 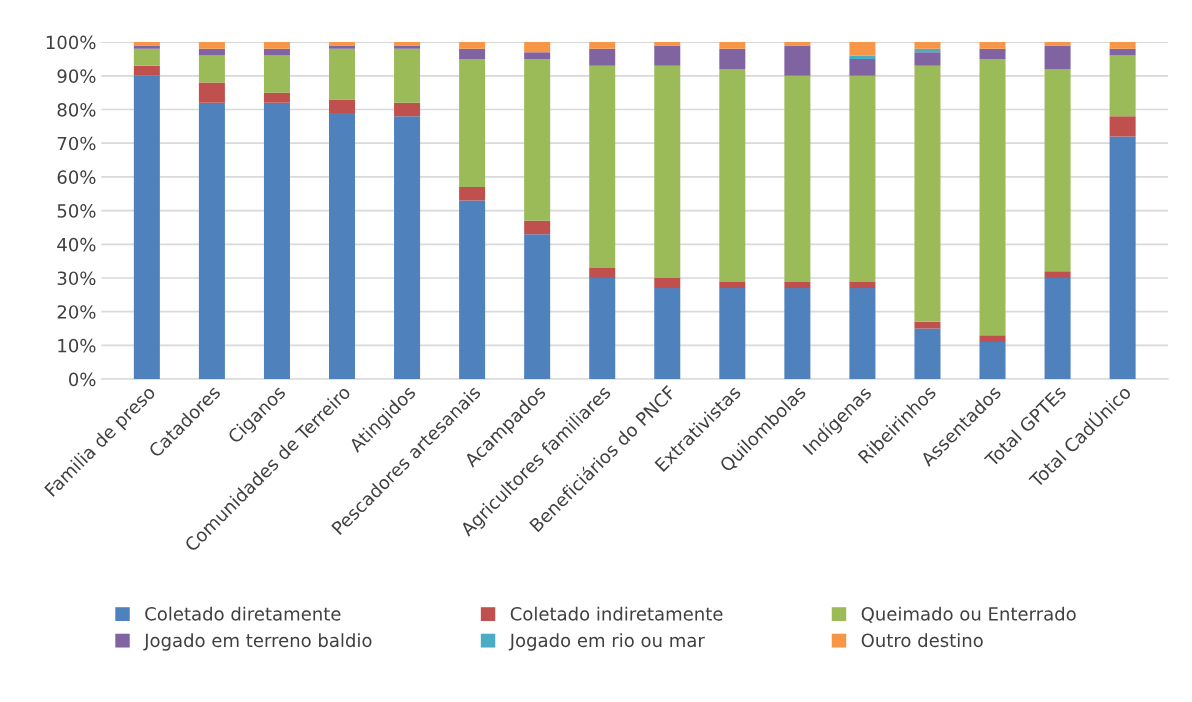 I want to click on legend-label: Jogado em rio ou mar, so click(x=606, y=642).